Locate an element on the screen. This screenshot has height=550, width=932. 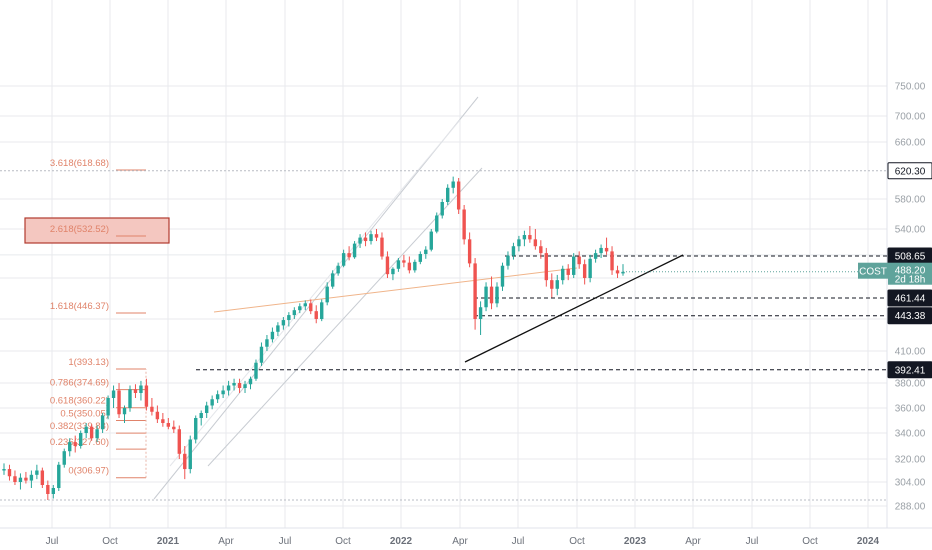
x-tick-label: Apr is located at coordinates (226, 541).